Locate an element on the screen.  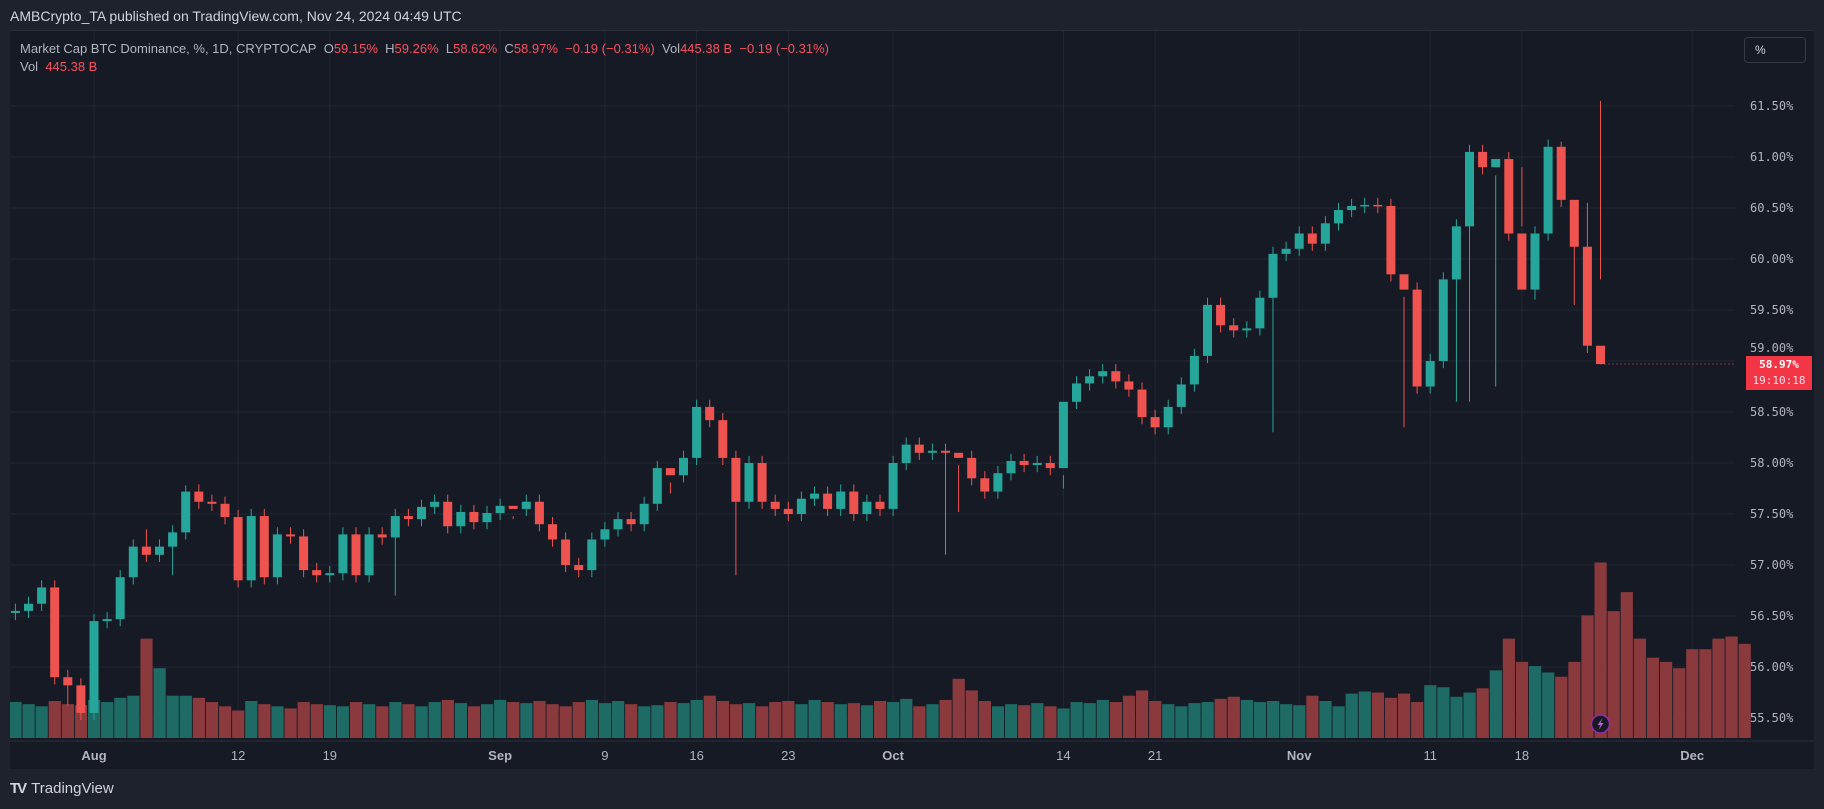
open-label: O is located at coordinates (328, 48).